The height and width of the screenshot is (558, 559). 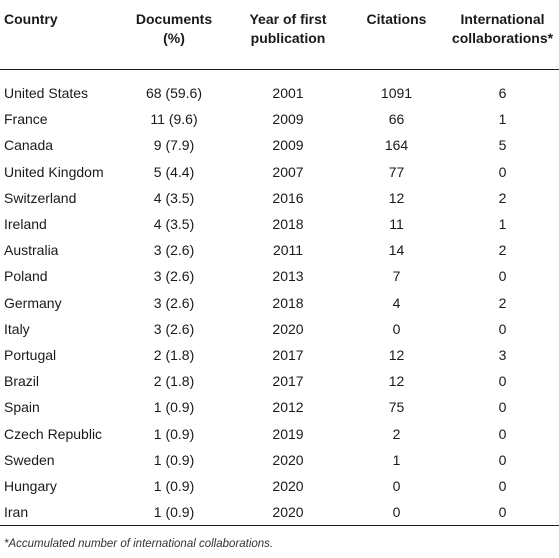 What do you see at coordinates (396, 171) in the screenshot?
I see `cell-citations: 77` at bounding box center [396, 171].